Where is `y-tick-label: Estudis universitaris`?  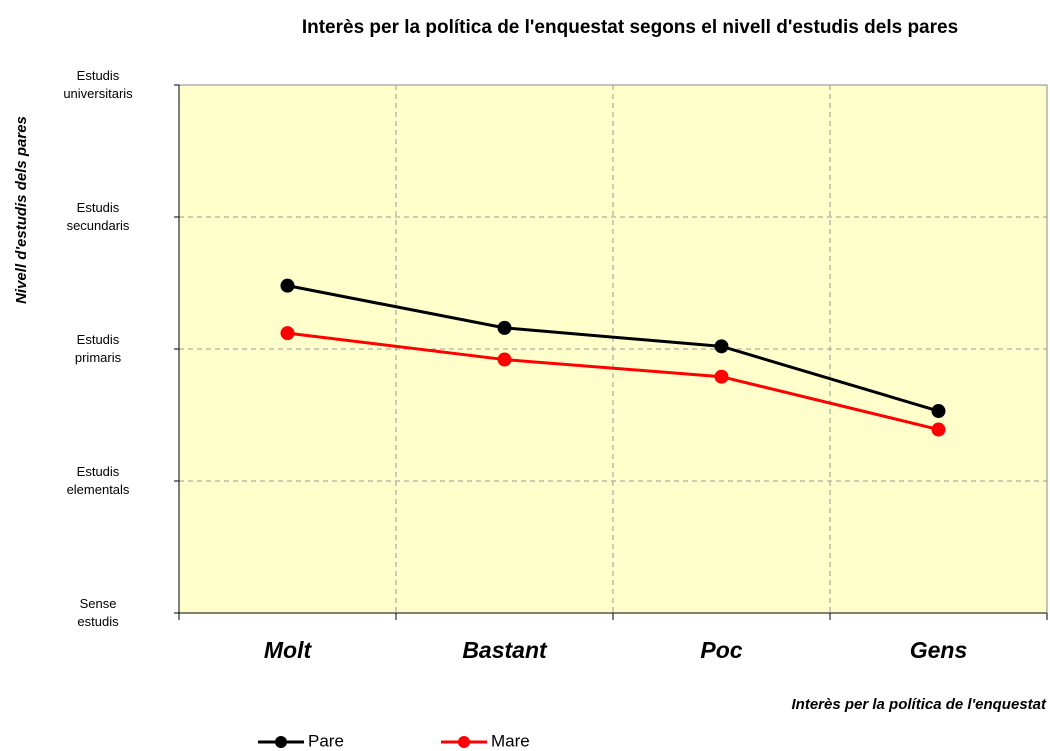
y-tick-label: Estudis universitaris is located at coordinates (98, 84).